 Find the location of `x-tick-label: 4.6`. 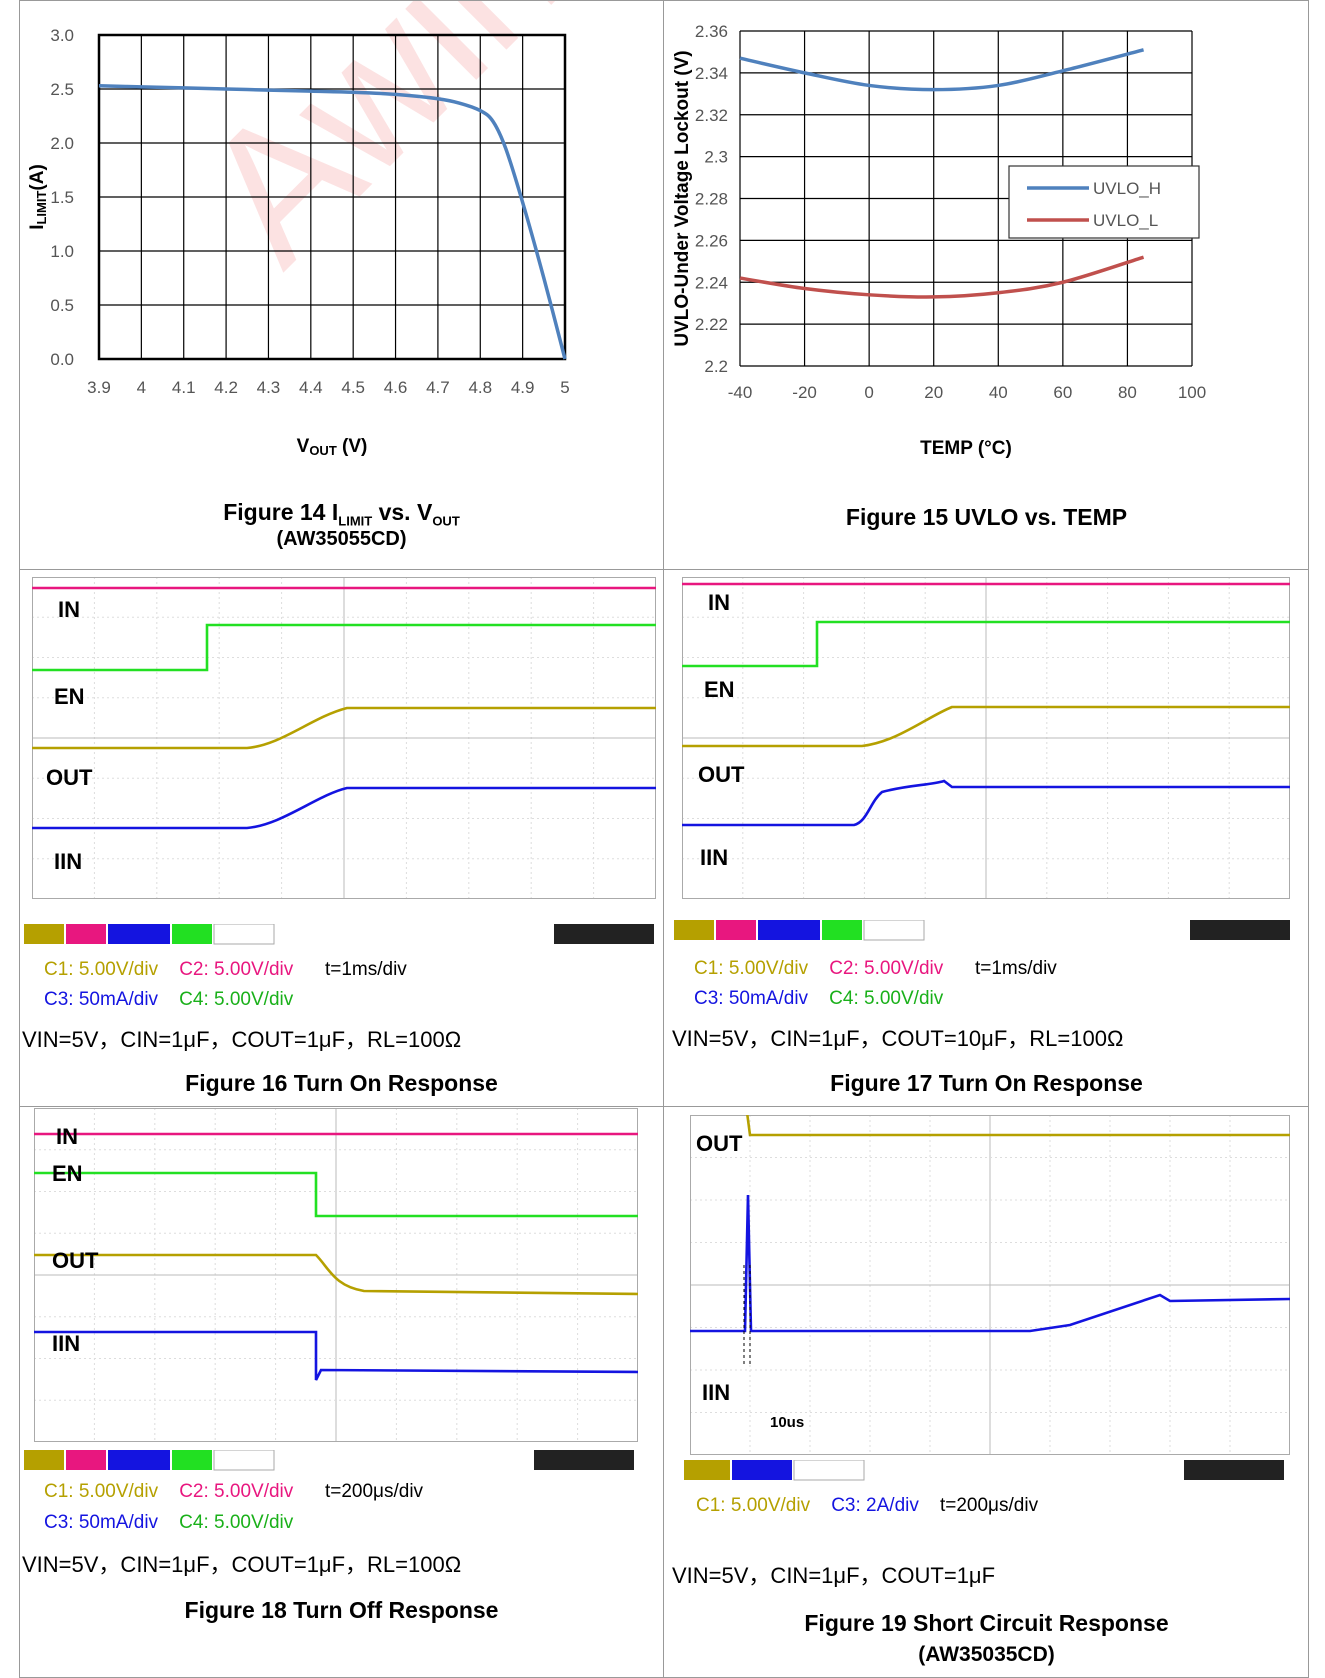

x-tick-label: 4.6 is located at coordinates (396, 387).